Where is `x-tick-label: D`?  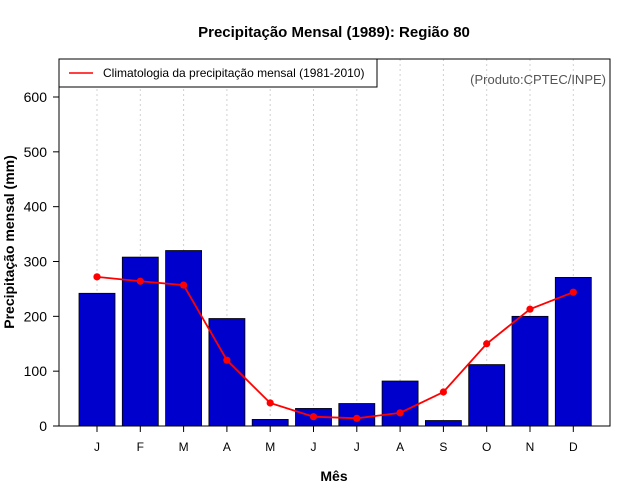 x-tick-label: D is located at coordinates (573, 447).